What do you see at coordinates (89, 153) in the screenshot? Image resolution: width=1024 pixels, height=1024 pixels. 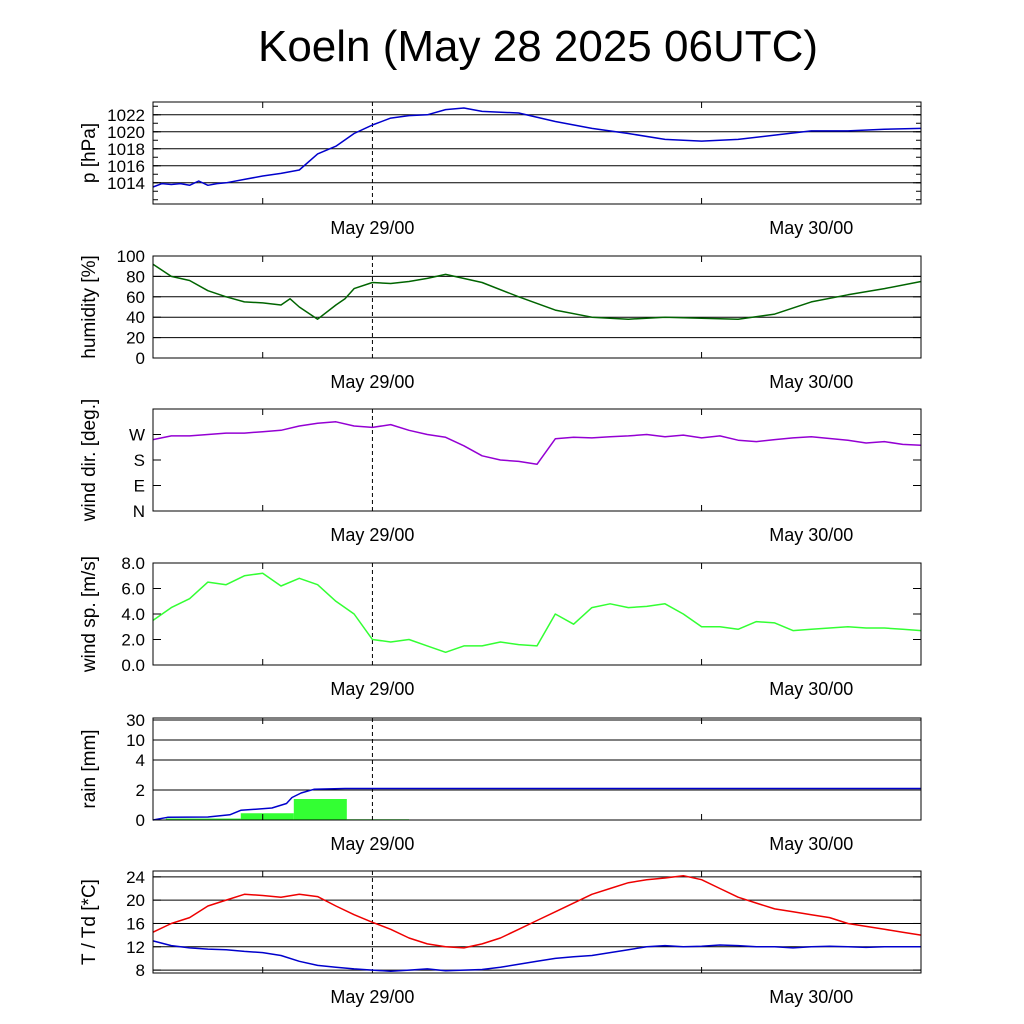 I see `y-axis-label: p [hPa]` at bounding box center [89, 153].